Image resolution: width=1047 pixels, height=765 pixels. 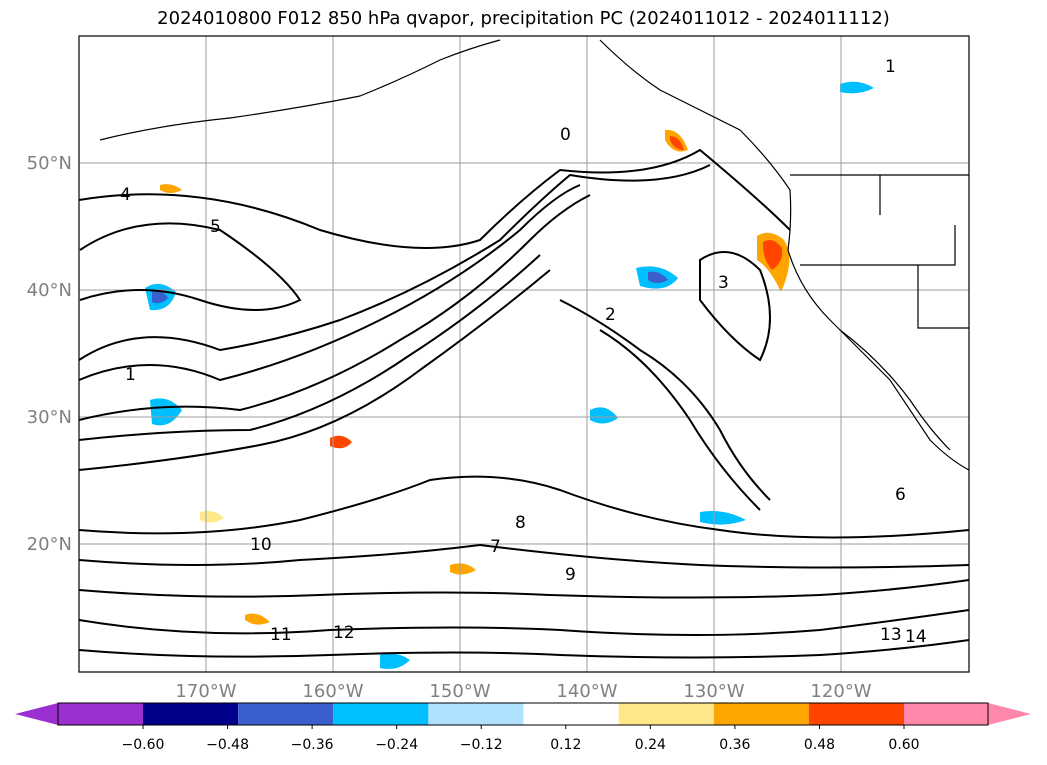 What do you see at coordinates (125, 195) in the screenshot?
I see `contour-label: 4` at bounding box center [125, 195].